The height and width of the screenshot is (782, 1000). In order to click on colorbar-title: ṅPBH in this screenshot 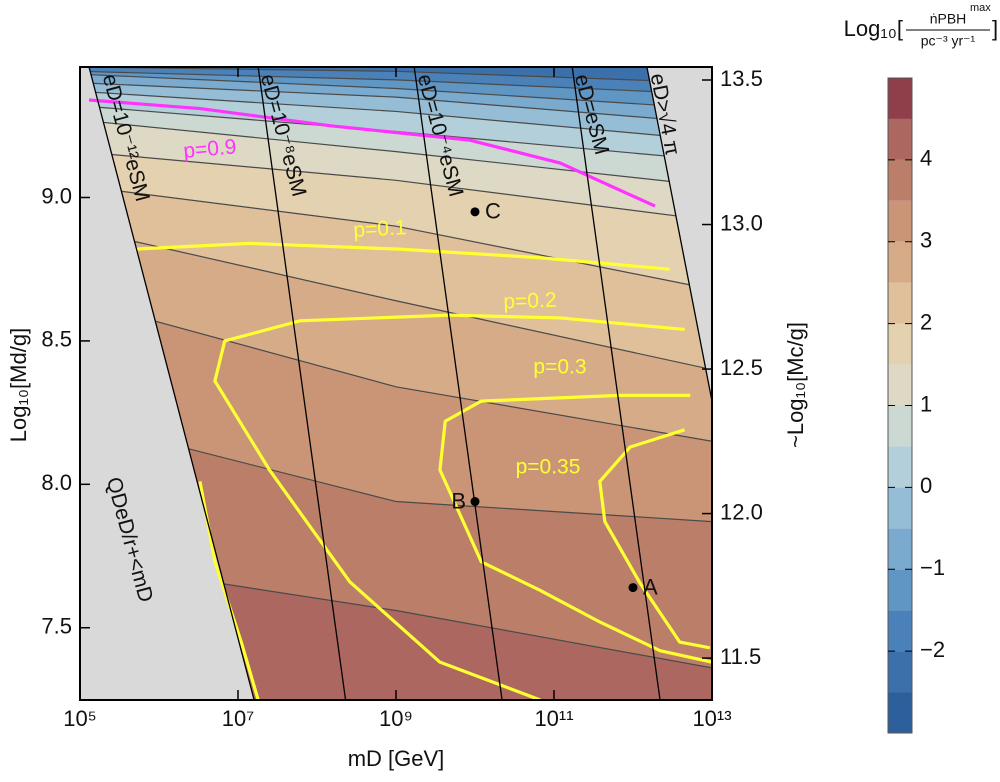, I will do `click(948, 19)`.